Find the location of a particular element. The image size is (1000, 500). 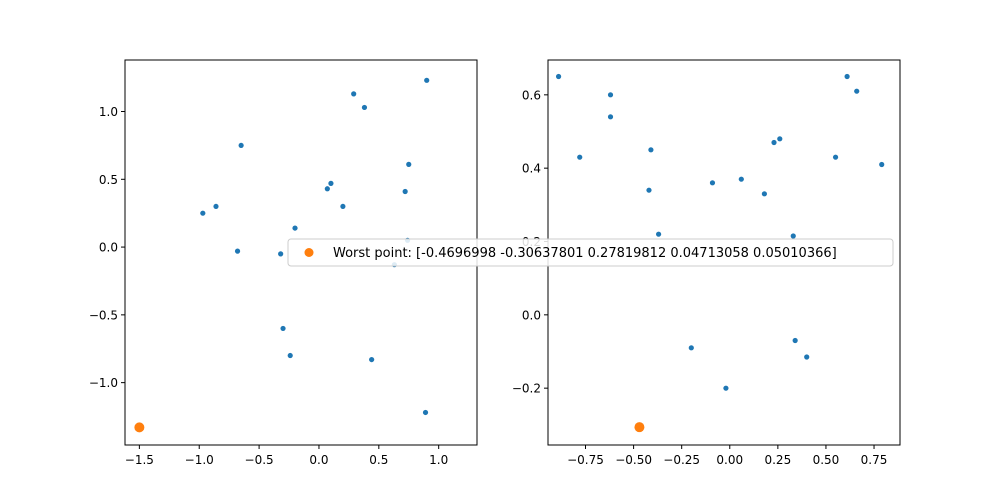

right-y-tick-label: 0.0 is located at coordinates (531, 315).